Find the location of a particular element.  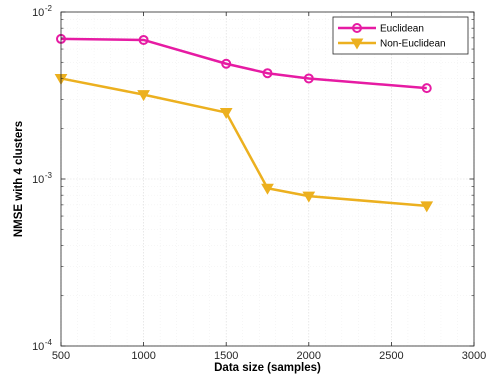

legend-label: Non-Euclidean is located at coordinates (413, 44).